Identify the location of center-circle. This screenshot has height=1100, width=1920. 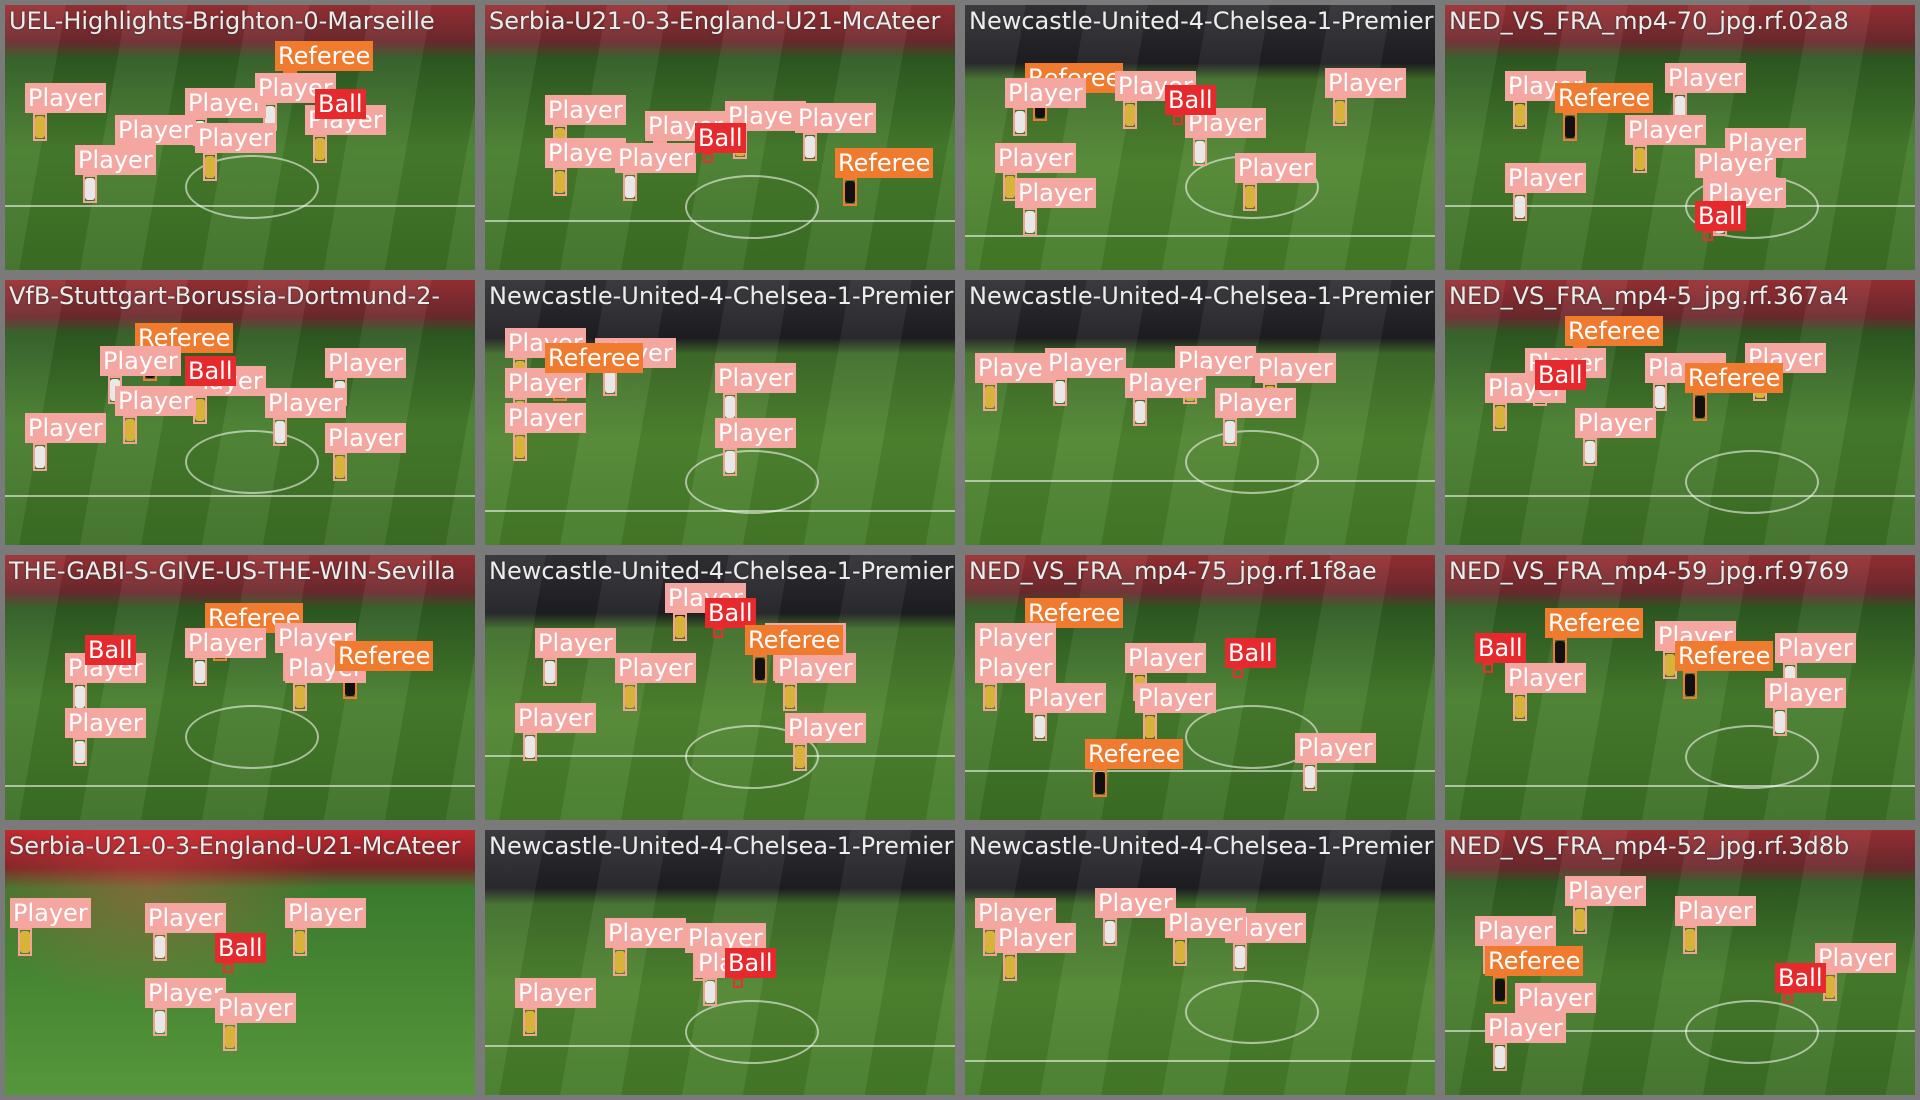
(252, 187).